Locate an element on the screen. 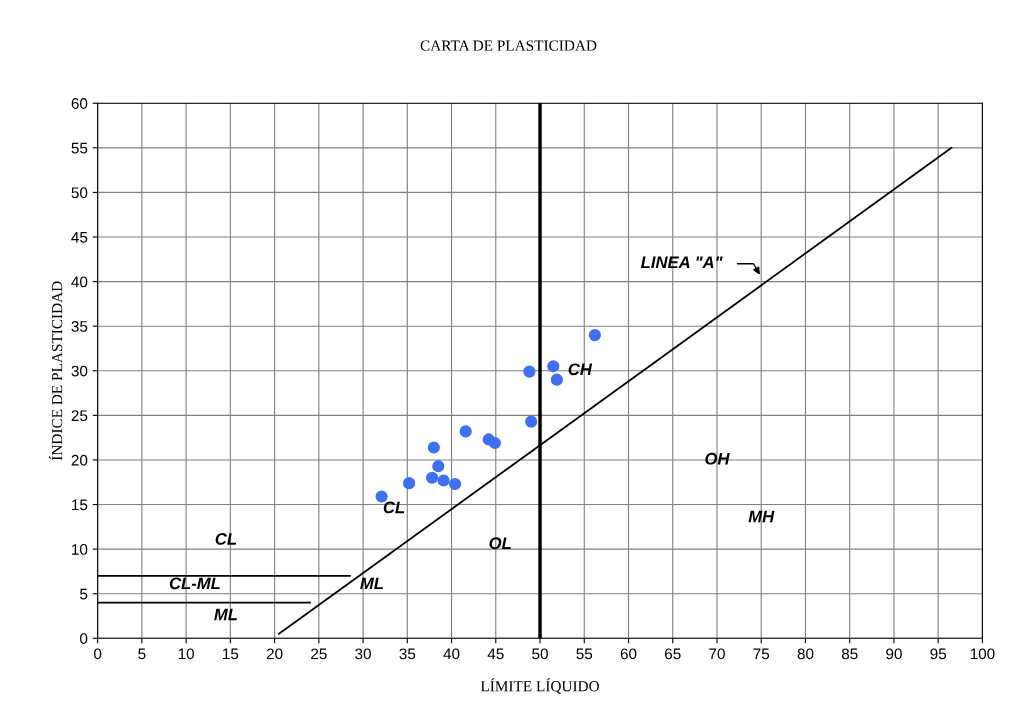 The height and width of the screenshot is (727, 1017). y-tick-label: 40 is located at coordinates (79, 282).